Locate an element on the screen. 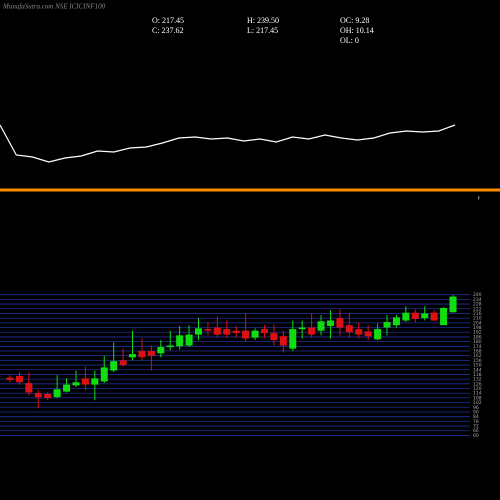 The image size is (500, 500). stat-label: H: 239.50 is located at coordinates (263, 20).